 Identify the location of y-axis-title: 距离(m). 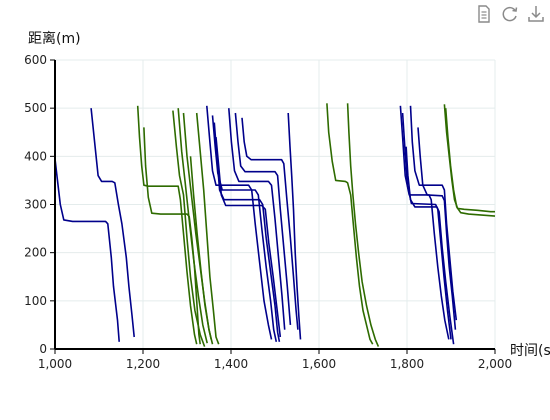
(54, 38).